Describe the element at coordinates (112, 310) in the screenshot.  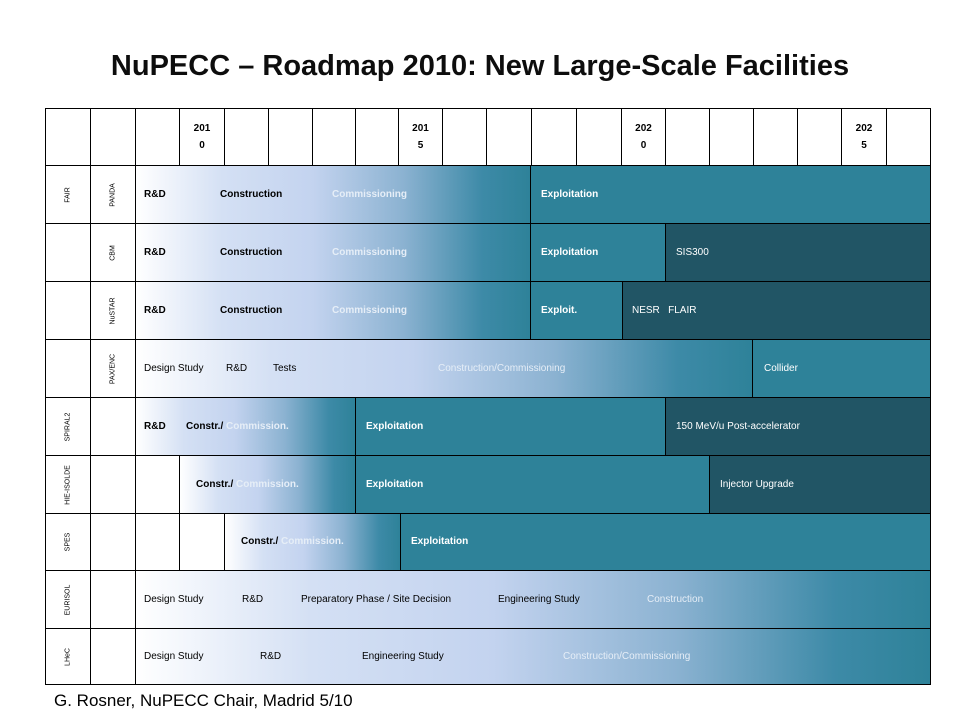
I see `experiment-cell: NuSTAR` at that location.